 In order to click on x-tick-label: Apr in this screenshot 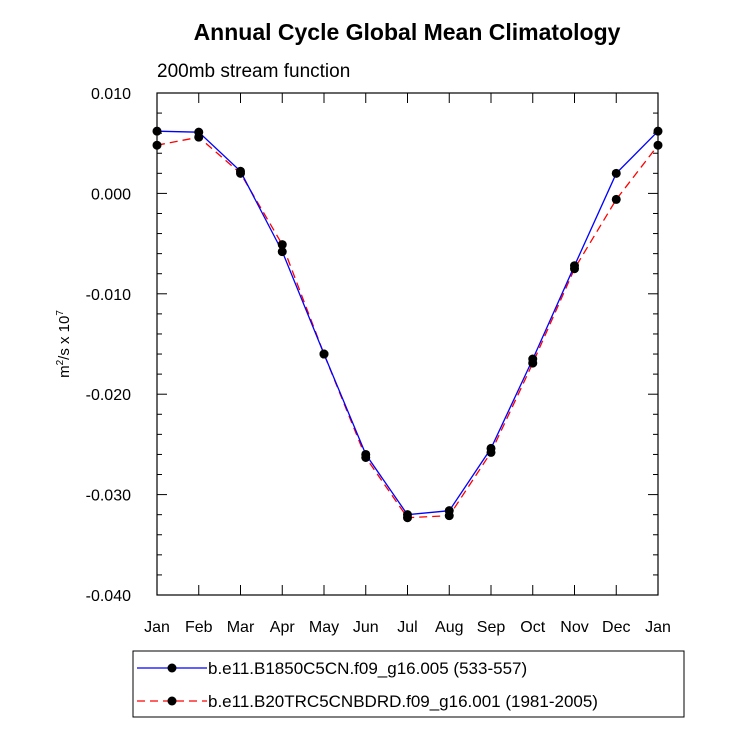, I will do `click(283, 627)`.